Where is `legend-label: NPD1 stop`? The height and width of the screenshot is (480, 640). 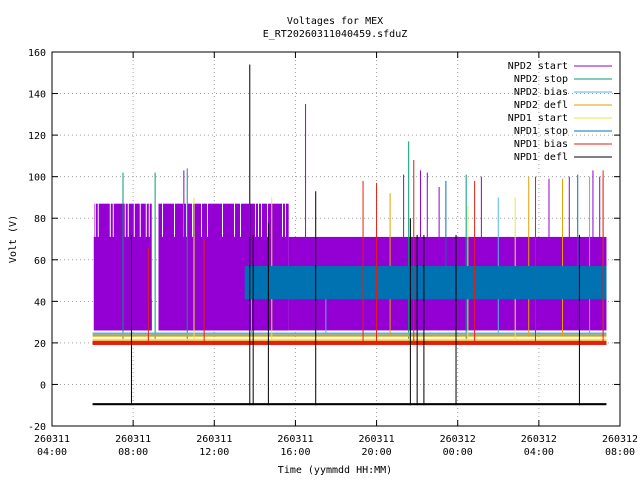
legend-label: NPD1 stop is located at coordinates (541, 131).